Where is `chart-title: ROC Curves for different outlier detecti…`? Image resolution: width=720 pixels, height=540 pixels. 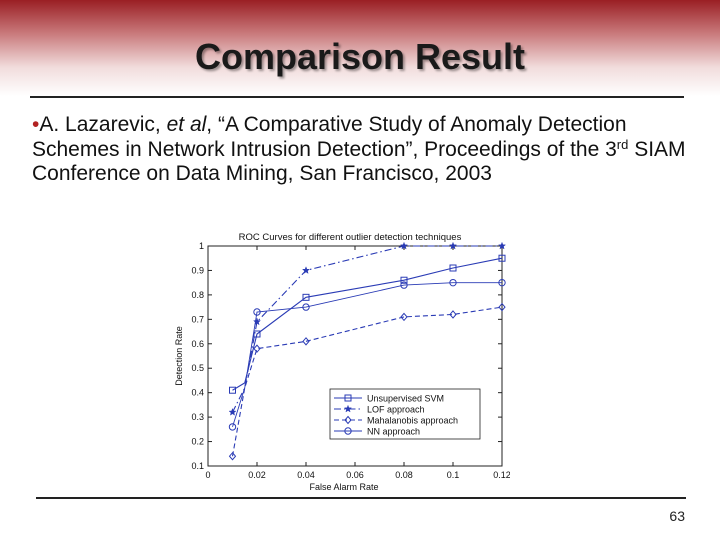 chart-title: ROC Curves for different outlier detecti… is located at coordinates (350, 237).